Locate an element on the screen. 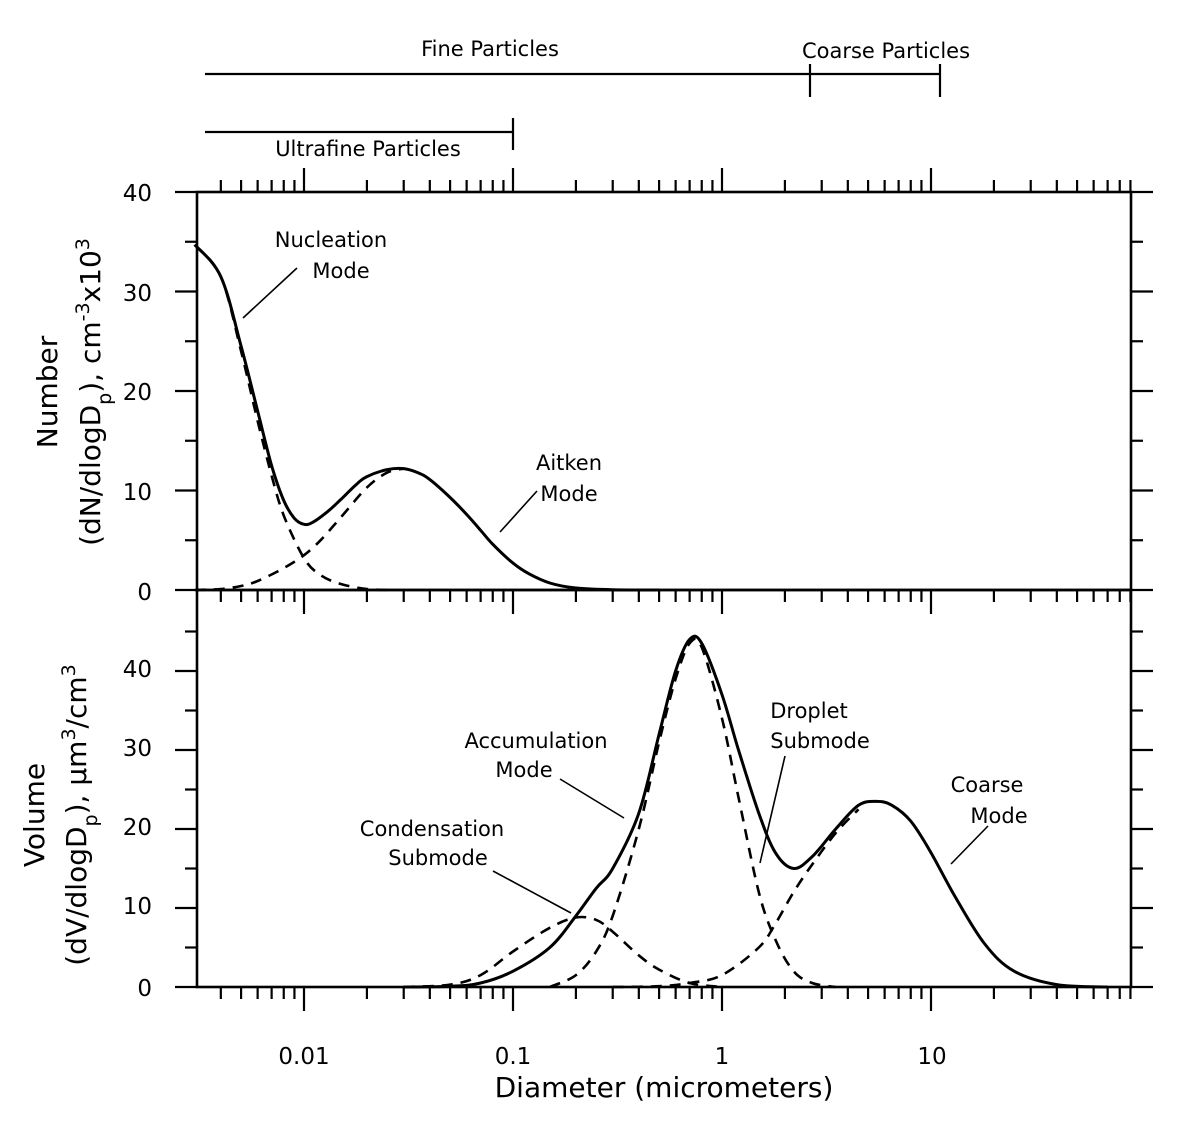 The height and width of the screenshot is (1122, 1204). condensation-leader-line is located at coordinates (532, 892).